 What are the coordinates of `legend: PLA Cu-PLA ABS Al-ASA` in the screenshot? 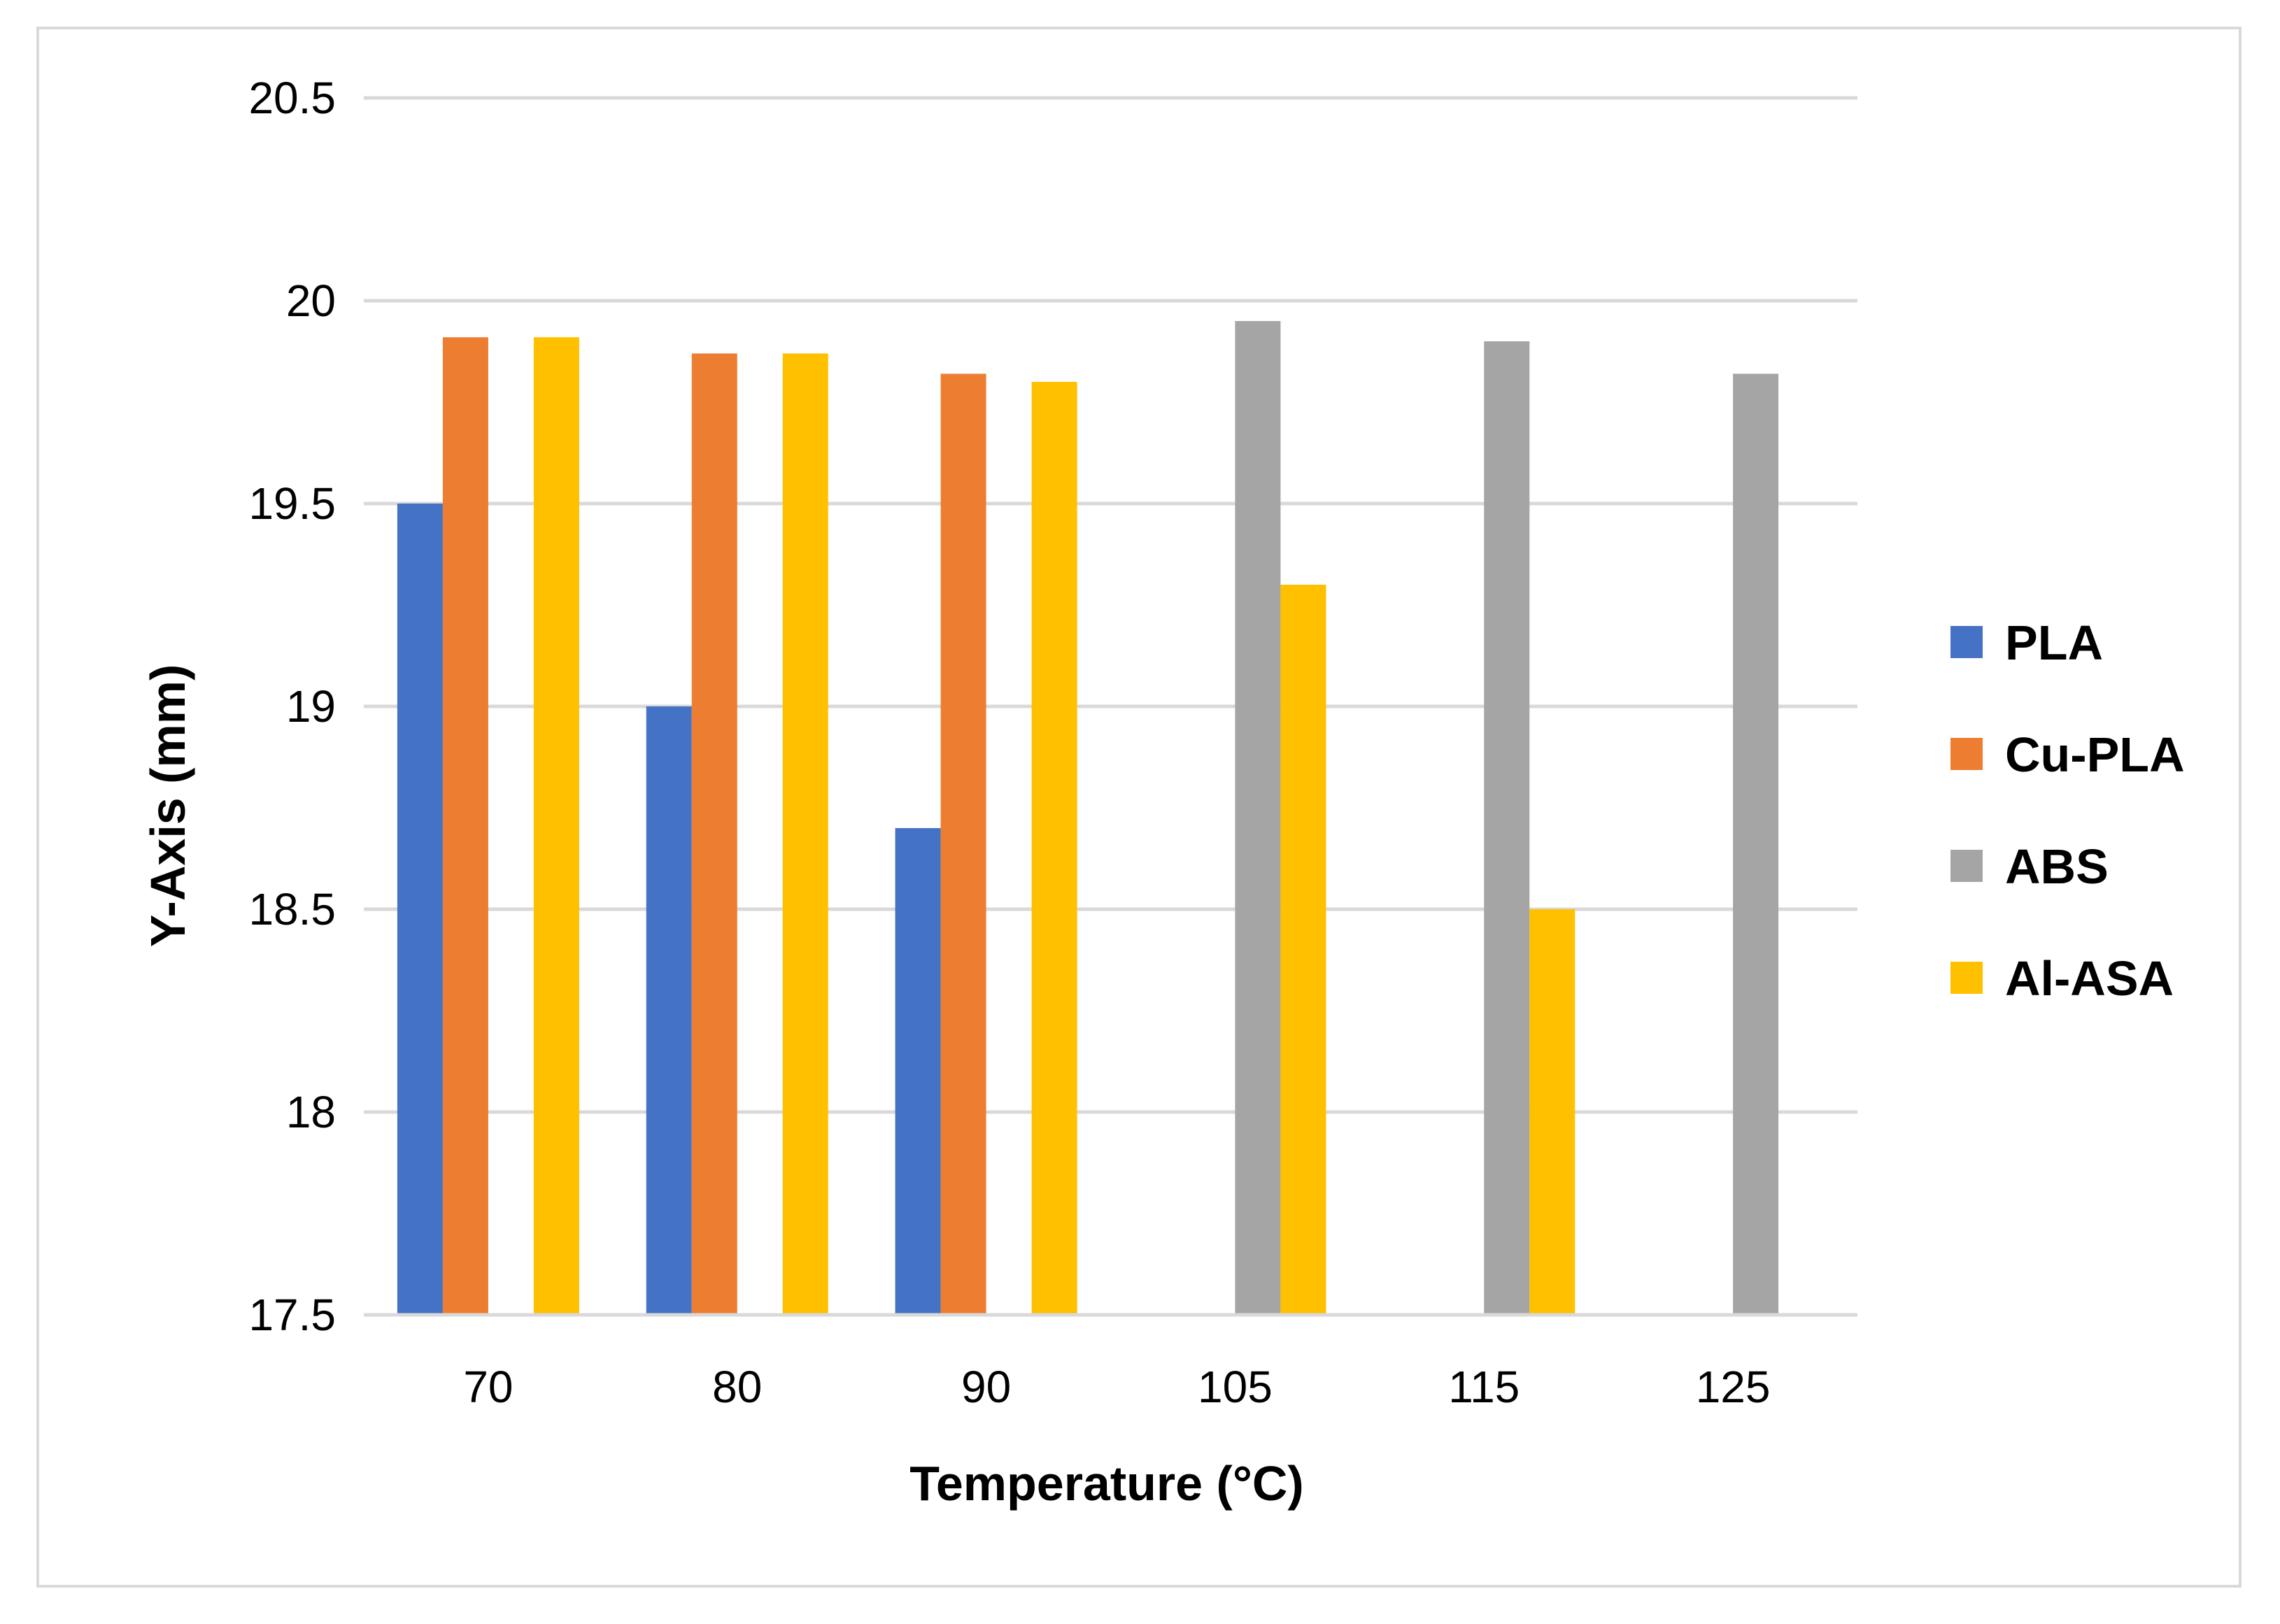 It's located at (2067, 811).